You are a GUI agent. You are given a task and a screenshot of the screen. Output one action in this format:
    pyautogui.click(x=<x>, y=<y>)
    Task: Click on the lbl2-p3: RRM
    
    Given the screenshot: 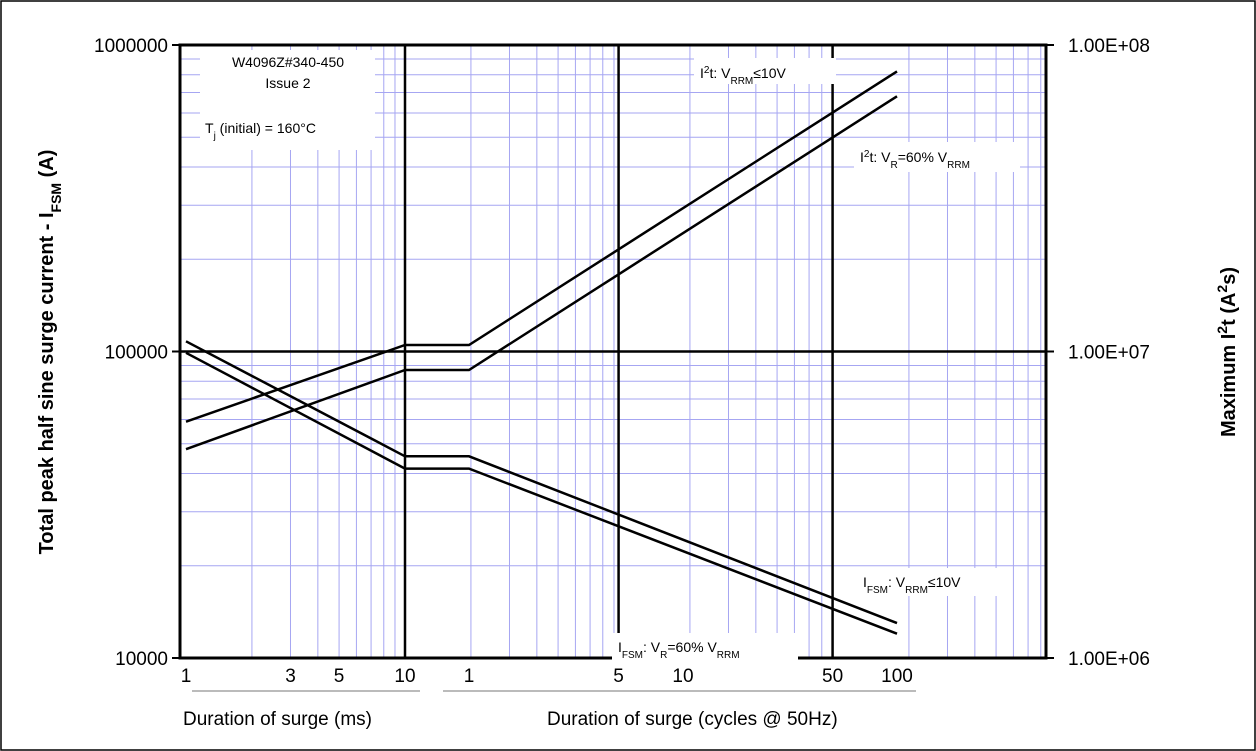 What is the action you would take?
    pyautogui.click(x=916, y=590)
    